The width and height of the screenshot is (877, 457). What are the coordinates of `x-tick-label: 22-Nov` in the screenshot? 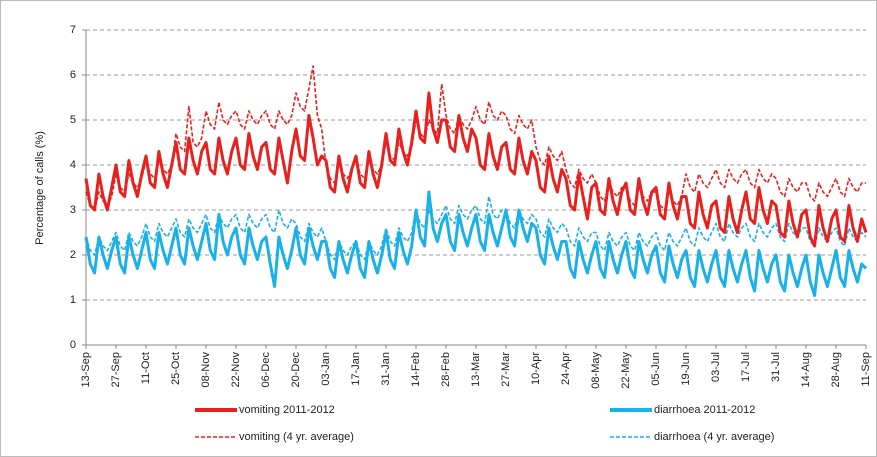 It's located at (236, 370).